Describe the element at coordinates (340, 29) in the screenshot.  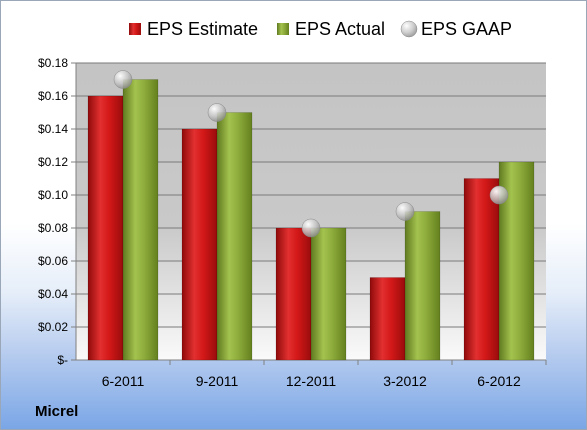
I see `legend-label: EPS Actual` at that location.